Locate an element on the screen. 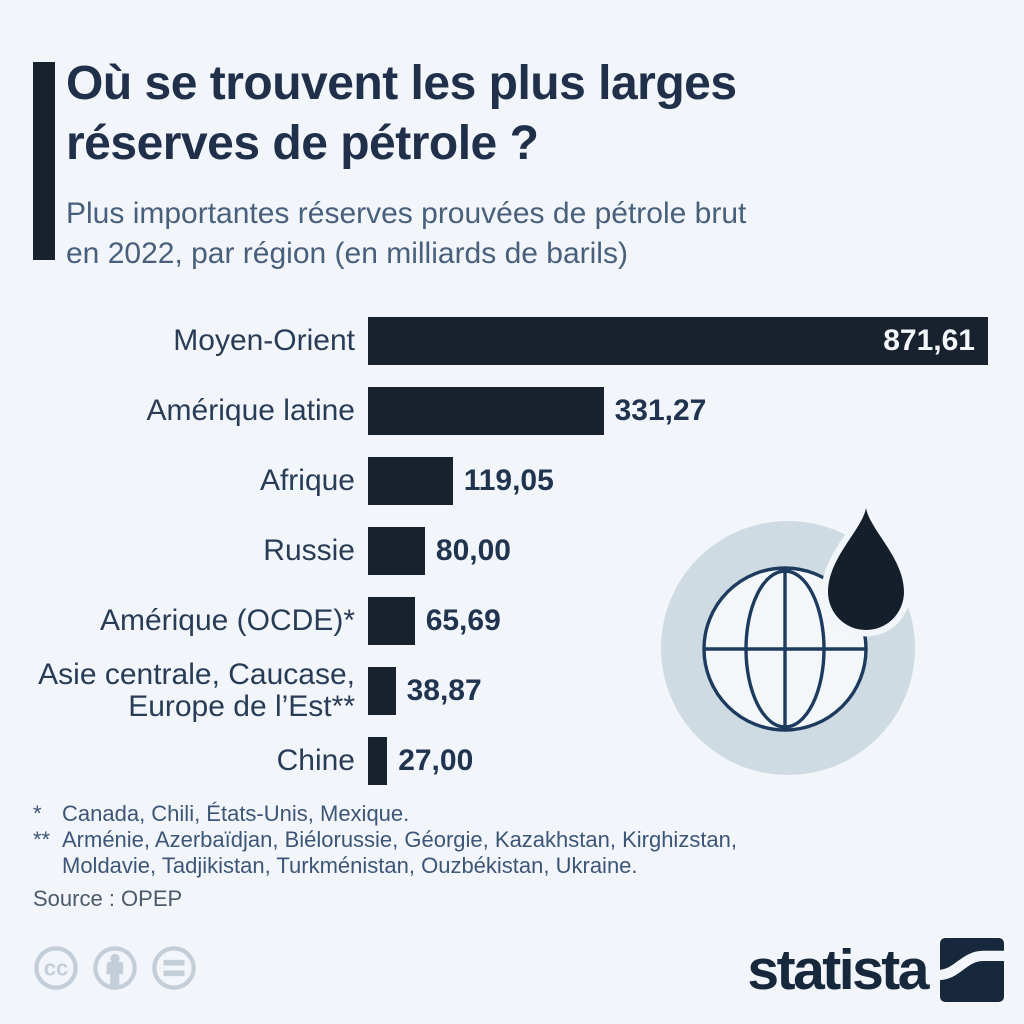  chart-row: Moyen-Orient 871,61 is located at coordinates (516, 341).